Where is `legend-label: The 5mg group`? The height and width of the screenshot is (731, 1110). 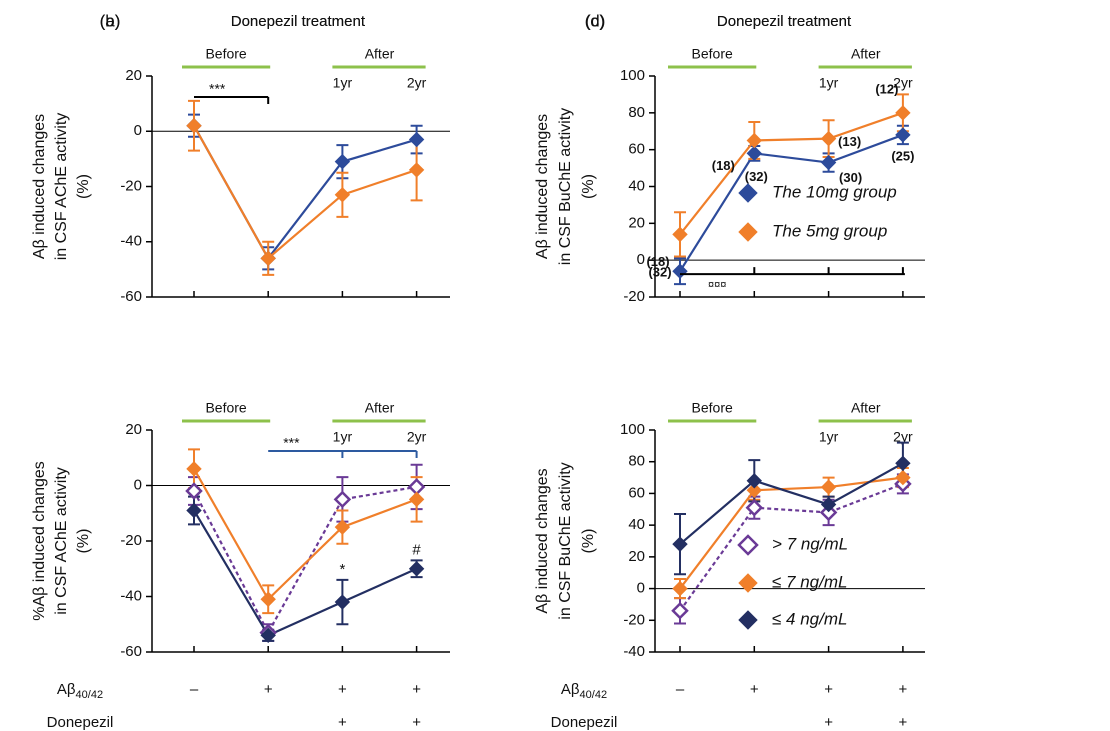
legend-label: The 5mg group is located at coordinates (829, 230).